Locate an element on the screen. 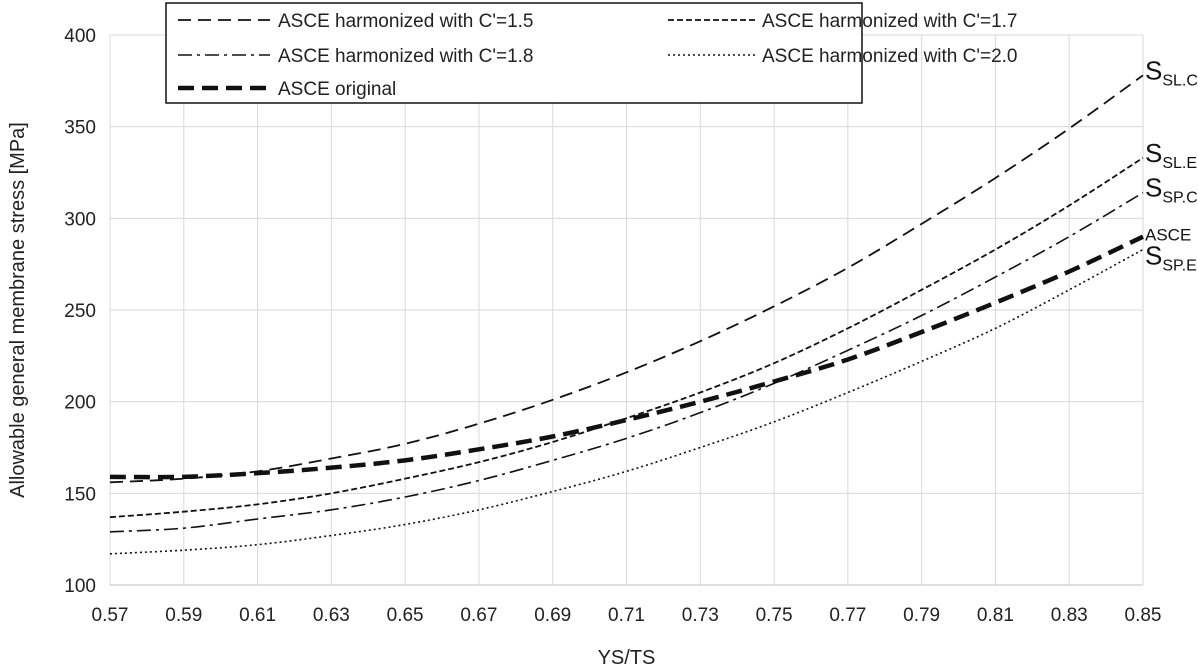 Image resolution: width=1198 pixels, height=670 pixels. legend-box is located at coordinates (514, 53).